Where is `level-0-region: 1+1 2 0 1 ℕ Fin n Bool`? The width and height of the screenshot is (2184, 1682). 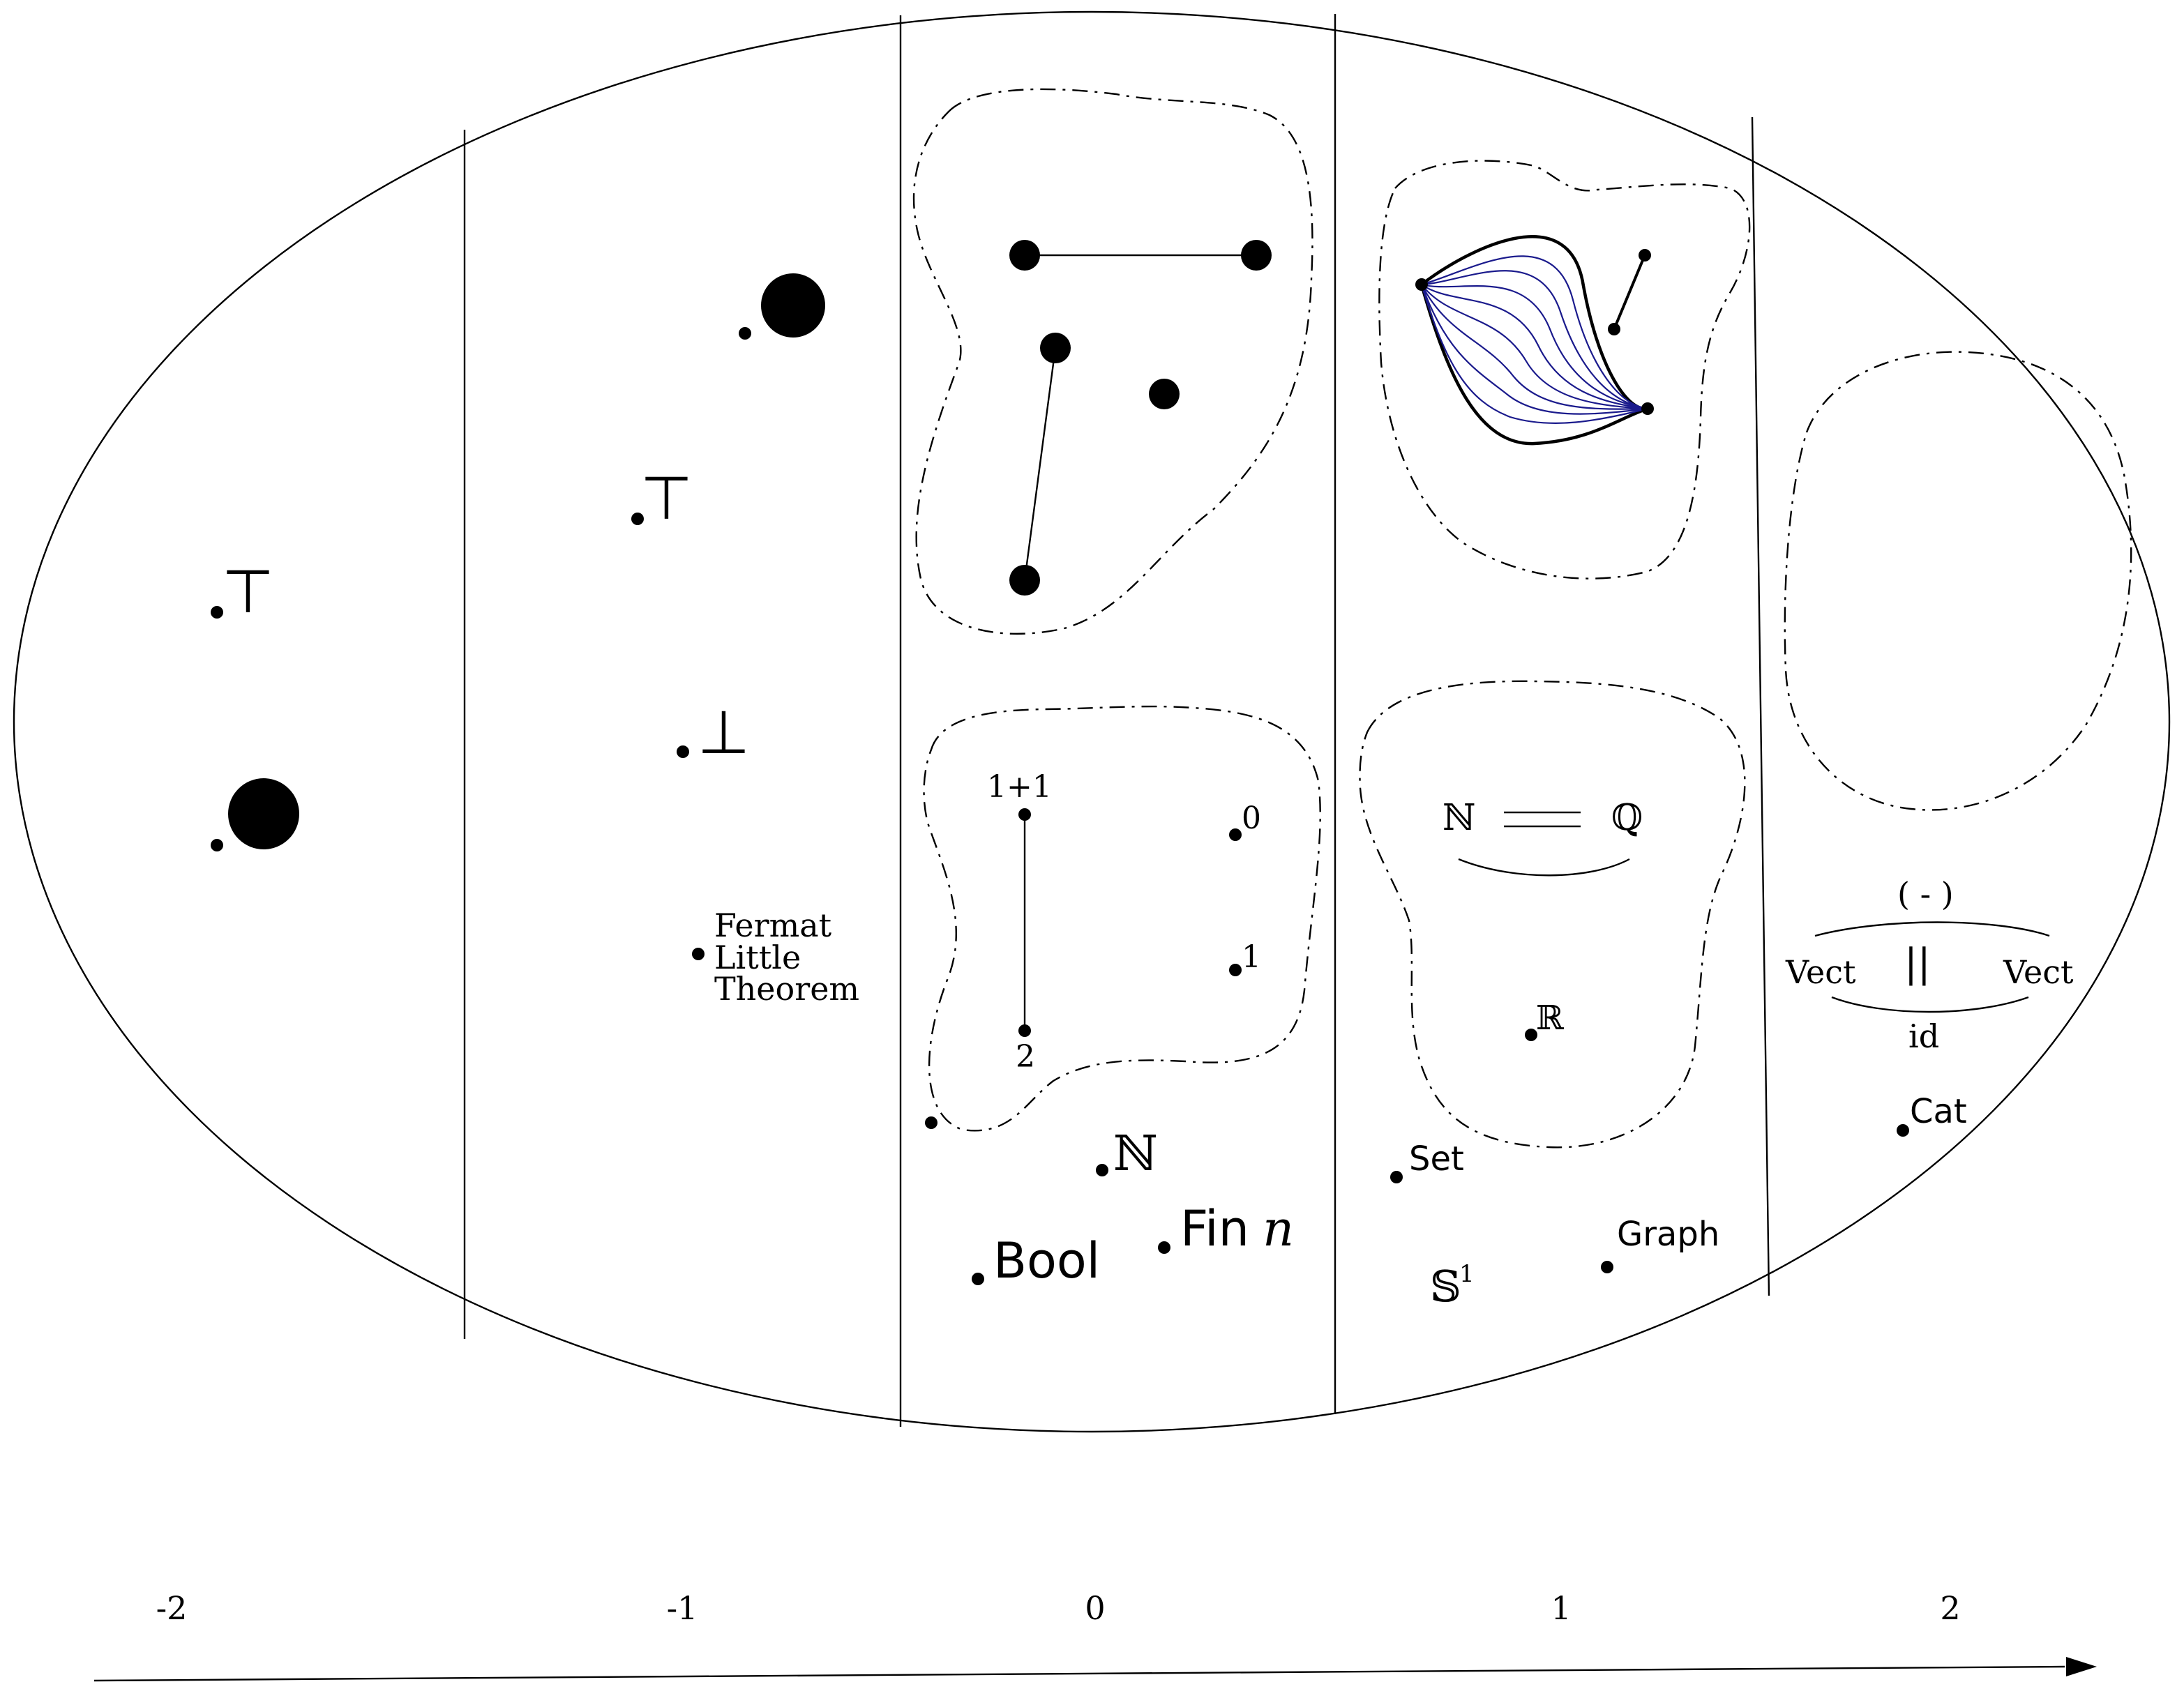
level-0-region: 1+1 2 0 1 ℕ Fin n Bool is located at coordinates (1116, 688).